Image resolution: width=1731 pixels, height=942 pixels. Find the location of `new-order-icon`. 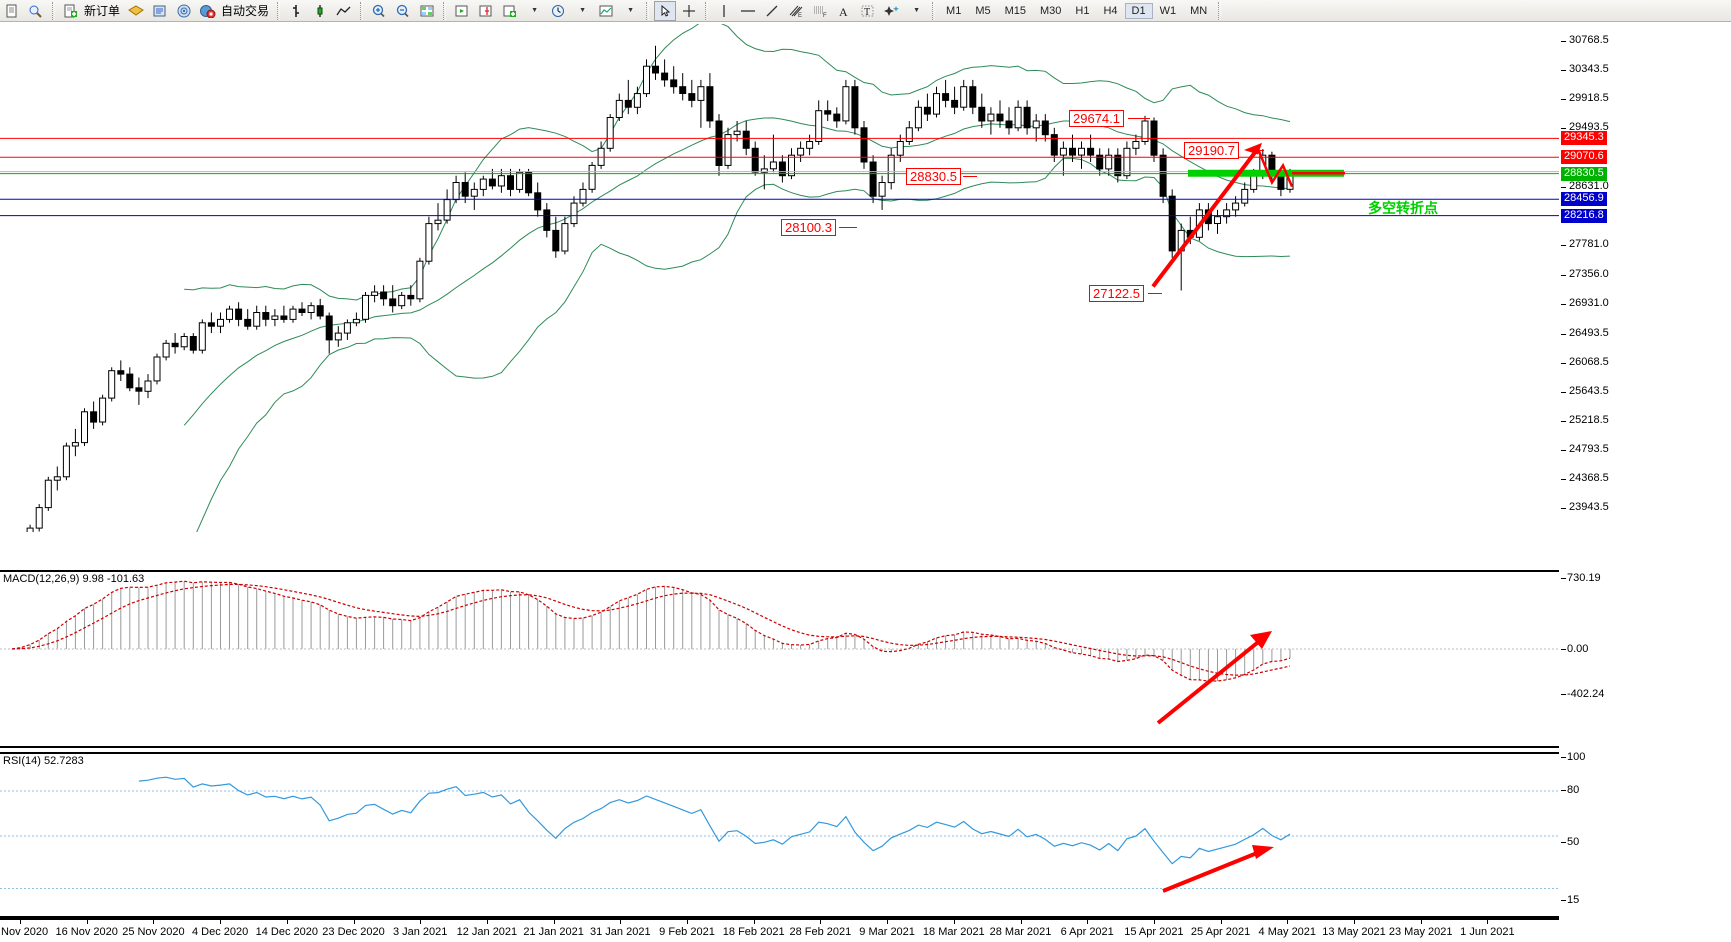

new-order-icon is located at coordinates (71, 11).